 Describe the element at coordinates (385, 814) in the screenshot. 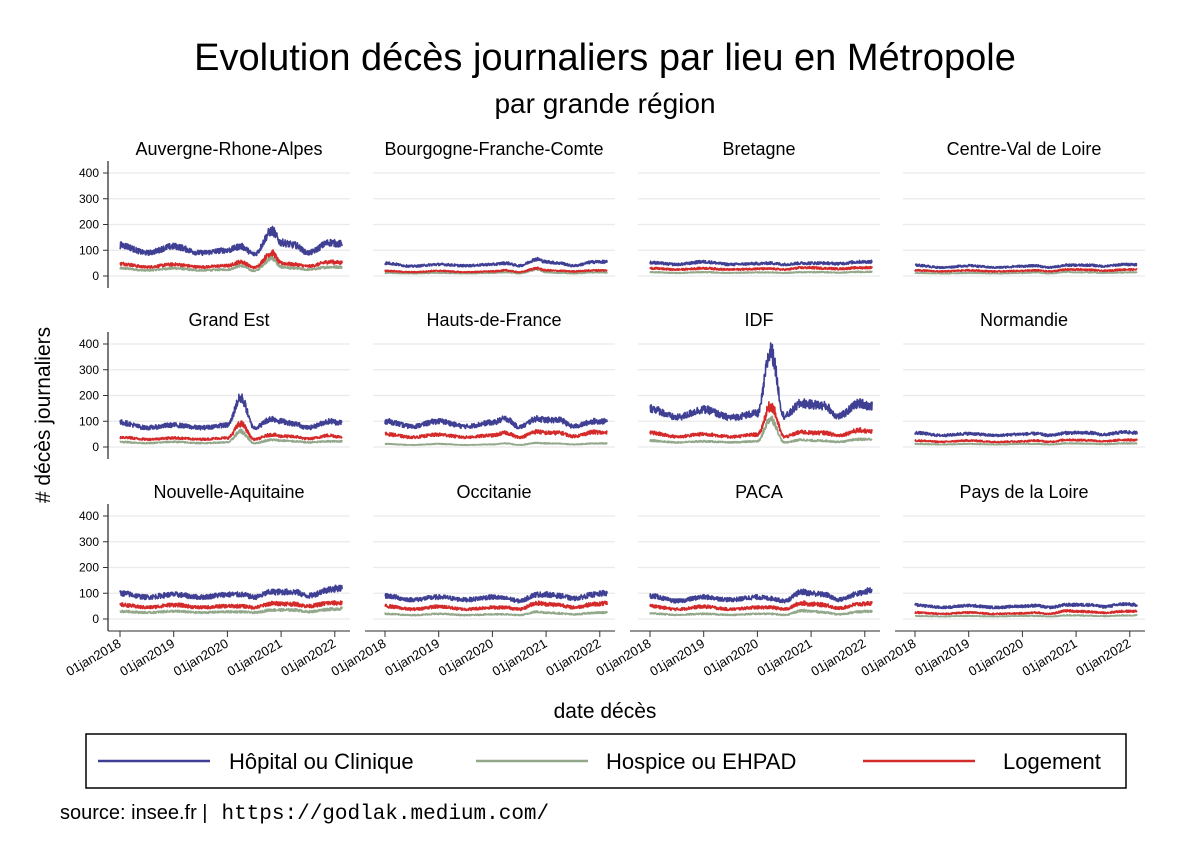

I see `source-url: https://godlak.medium.com/` at that location.